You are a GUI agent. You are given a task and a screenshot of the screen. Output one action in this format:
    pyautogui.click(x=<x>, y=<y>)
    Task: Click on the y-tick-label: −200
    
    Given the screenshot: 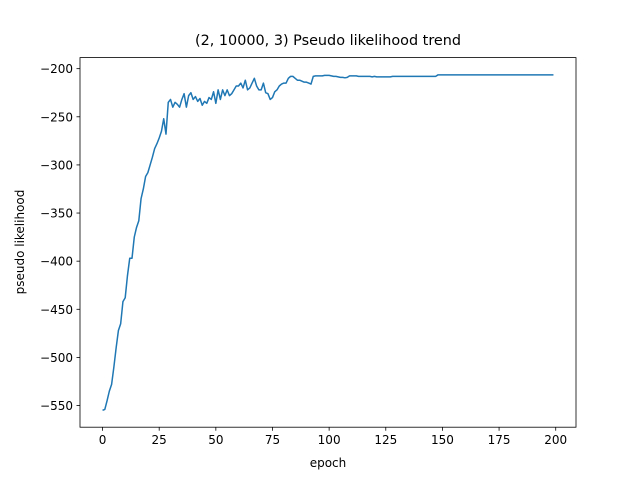 What is the action you would take?
    pyautogui.click(x=56, y=69)
    